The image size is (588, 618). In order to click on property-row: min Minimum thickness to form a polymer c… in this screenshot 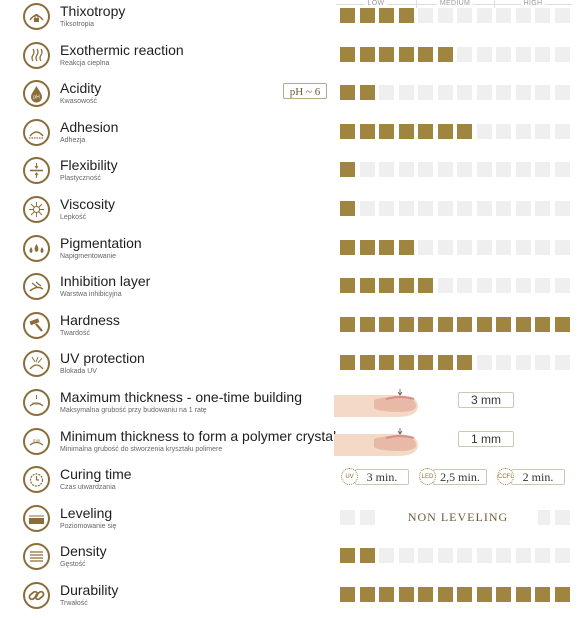, I will do `click(294, 444)`.